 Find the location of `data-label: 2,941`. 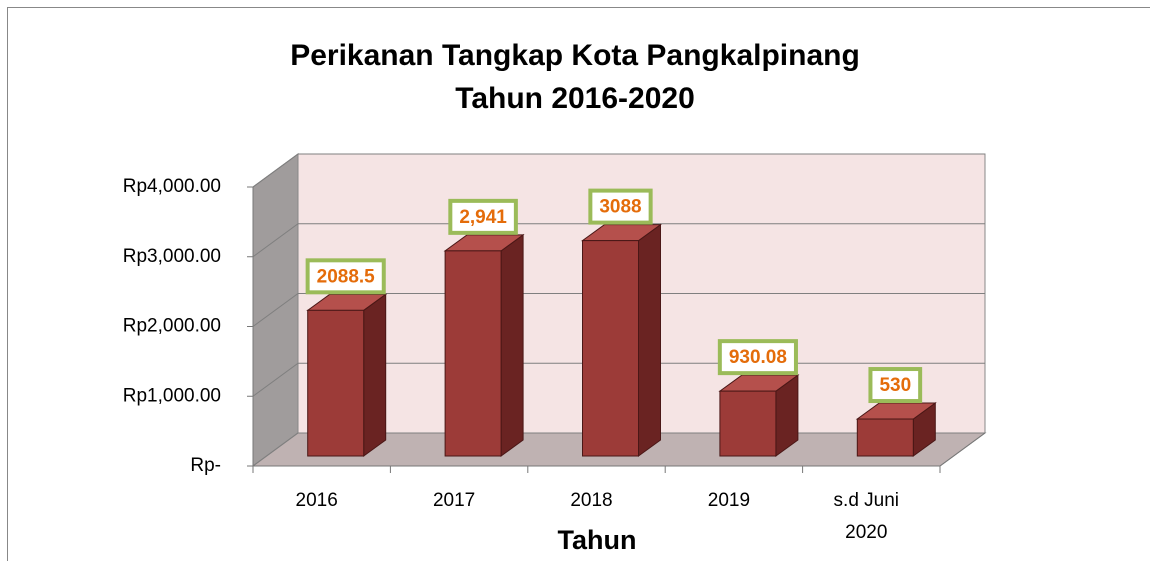

data-label: 2,941 is located at coordinates (483, 217).